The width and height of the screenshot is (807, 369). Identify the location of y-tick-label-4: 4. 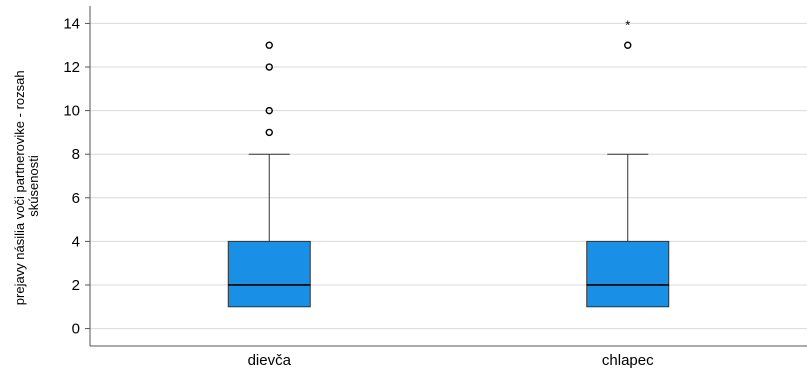
(76, 241).